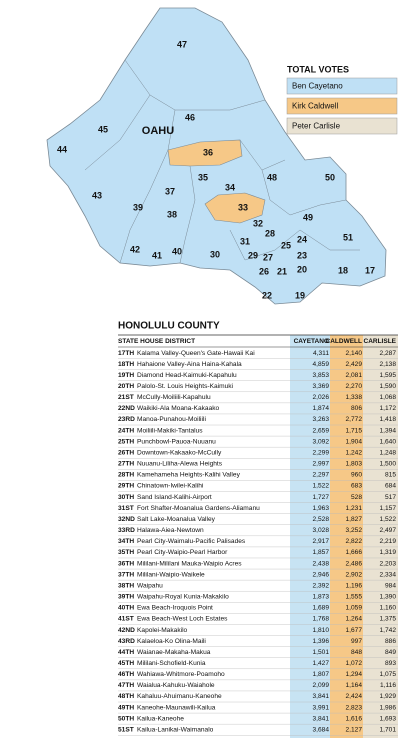  I want to click on vote-count: 2,946, so click(320, 574).